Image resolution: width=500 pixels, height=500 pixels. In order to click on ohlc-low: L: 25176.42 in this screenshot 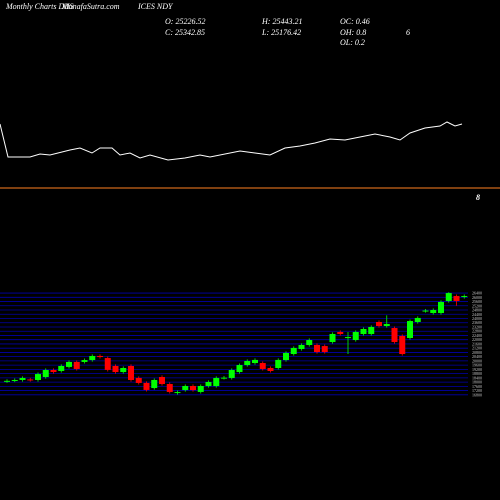, I will do `click(281, 32)`.